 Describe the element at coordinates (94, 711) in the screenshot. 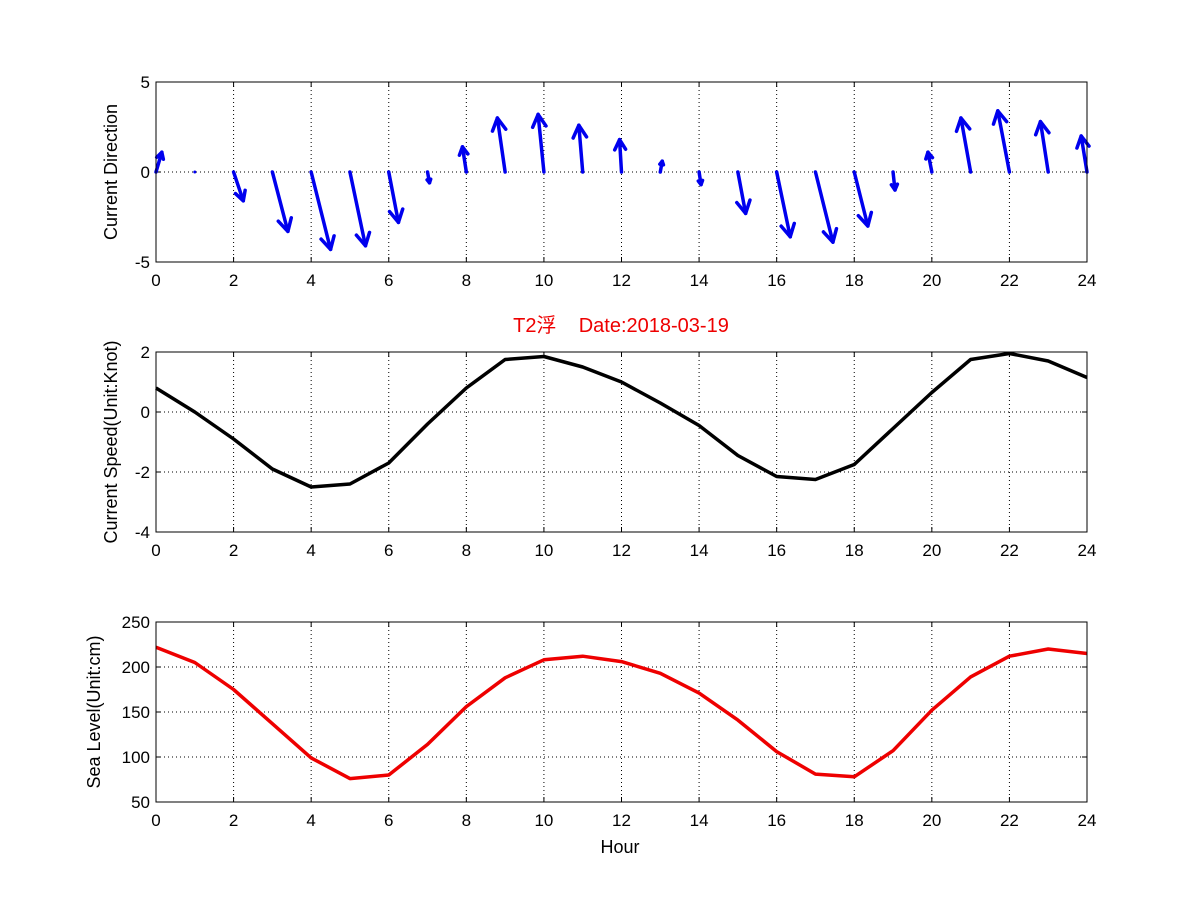

I see `sea-level-ylabel: Sea Level(Unit:cm)` at that location.